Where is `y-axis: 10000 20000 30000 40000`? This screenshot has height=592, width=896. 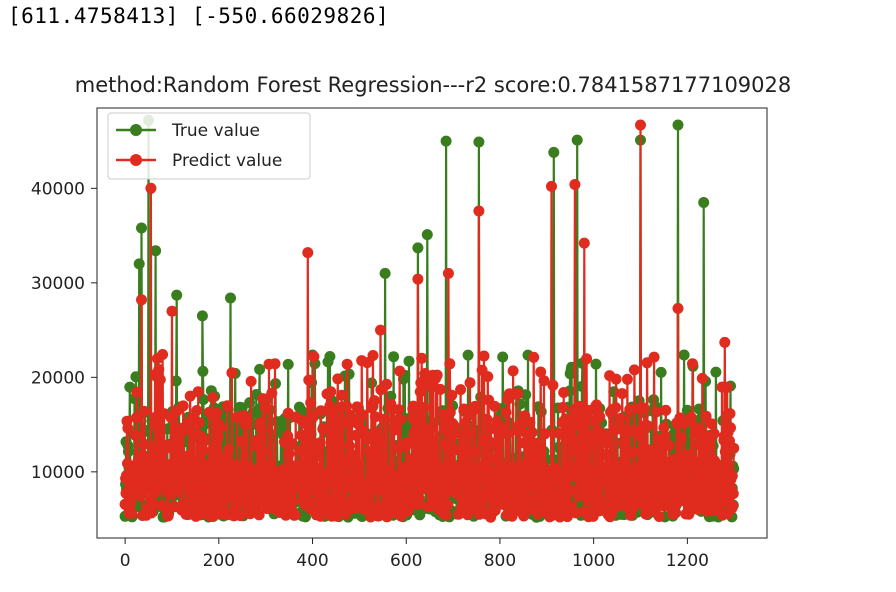
y-axis: 10000 20000 30000 40000 is located at coordinates (64, 331).